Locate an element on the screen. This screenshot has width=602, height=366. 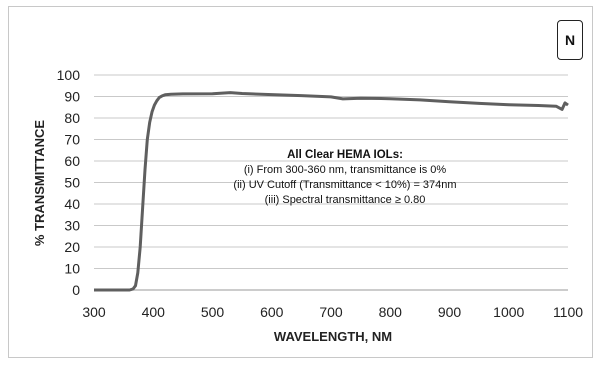
x-tick-label: 600 is located at coordinates (272, 312).